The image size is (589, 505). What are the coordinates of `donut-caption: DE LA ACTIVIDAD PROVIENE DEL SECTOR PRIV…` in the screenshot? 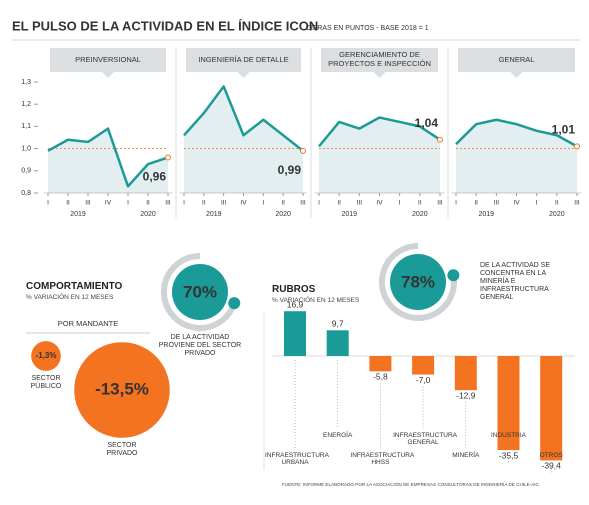 It's located at (200, 346).